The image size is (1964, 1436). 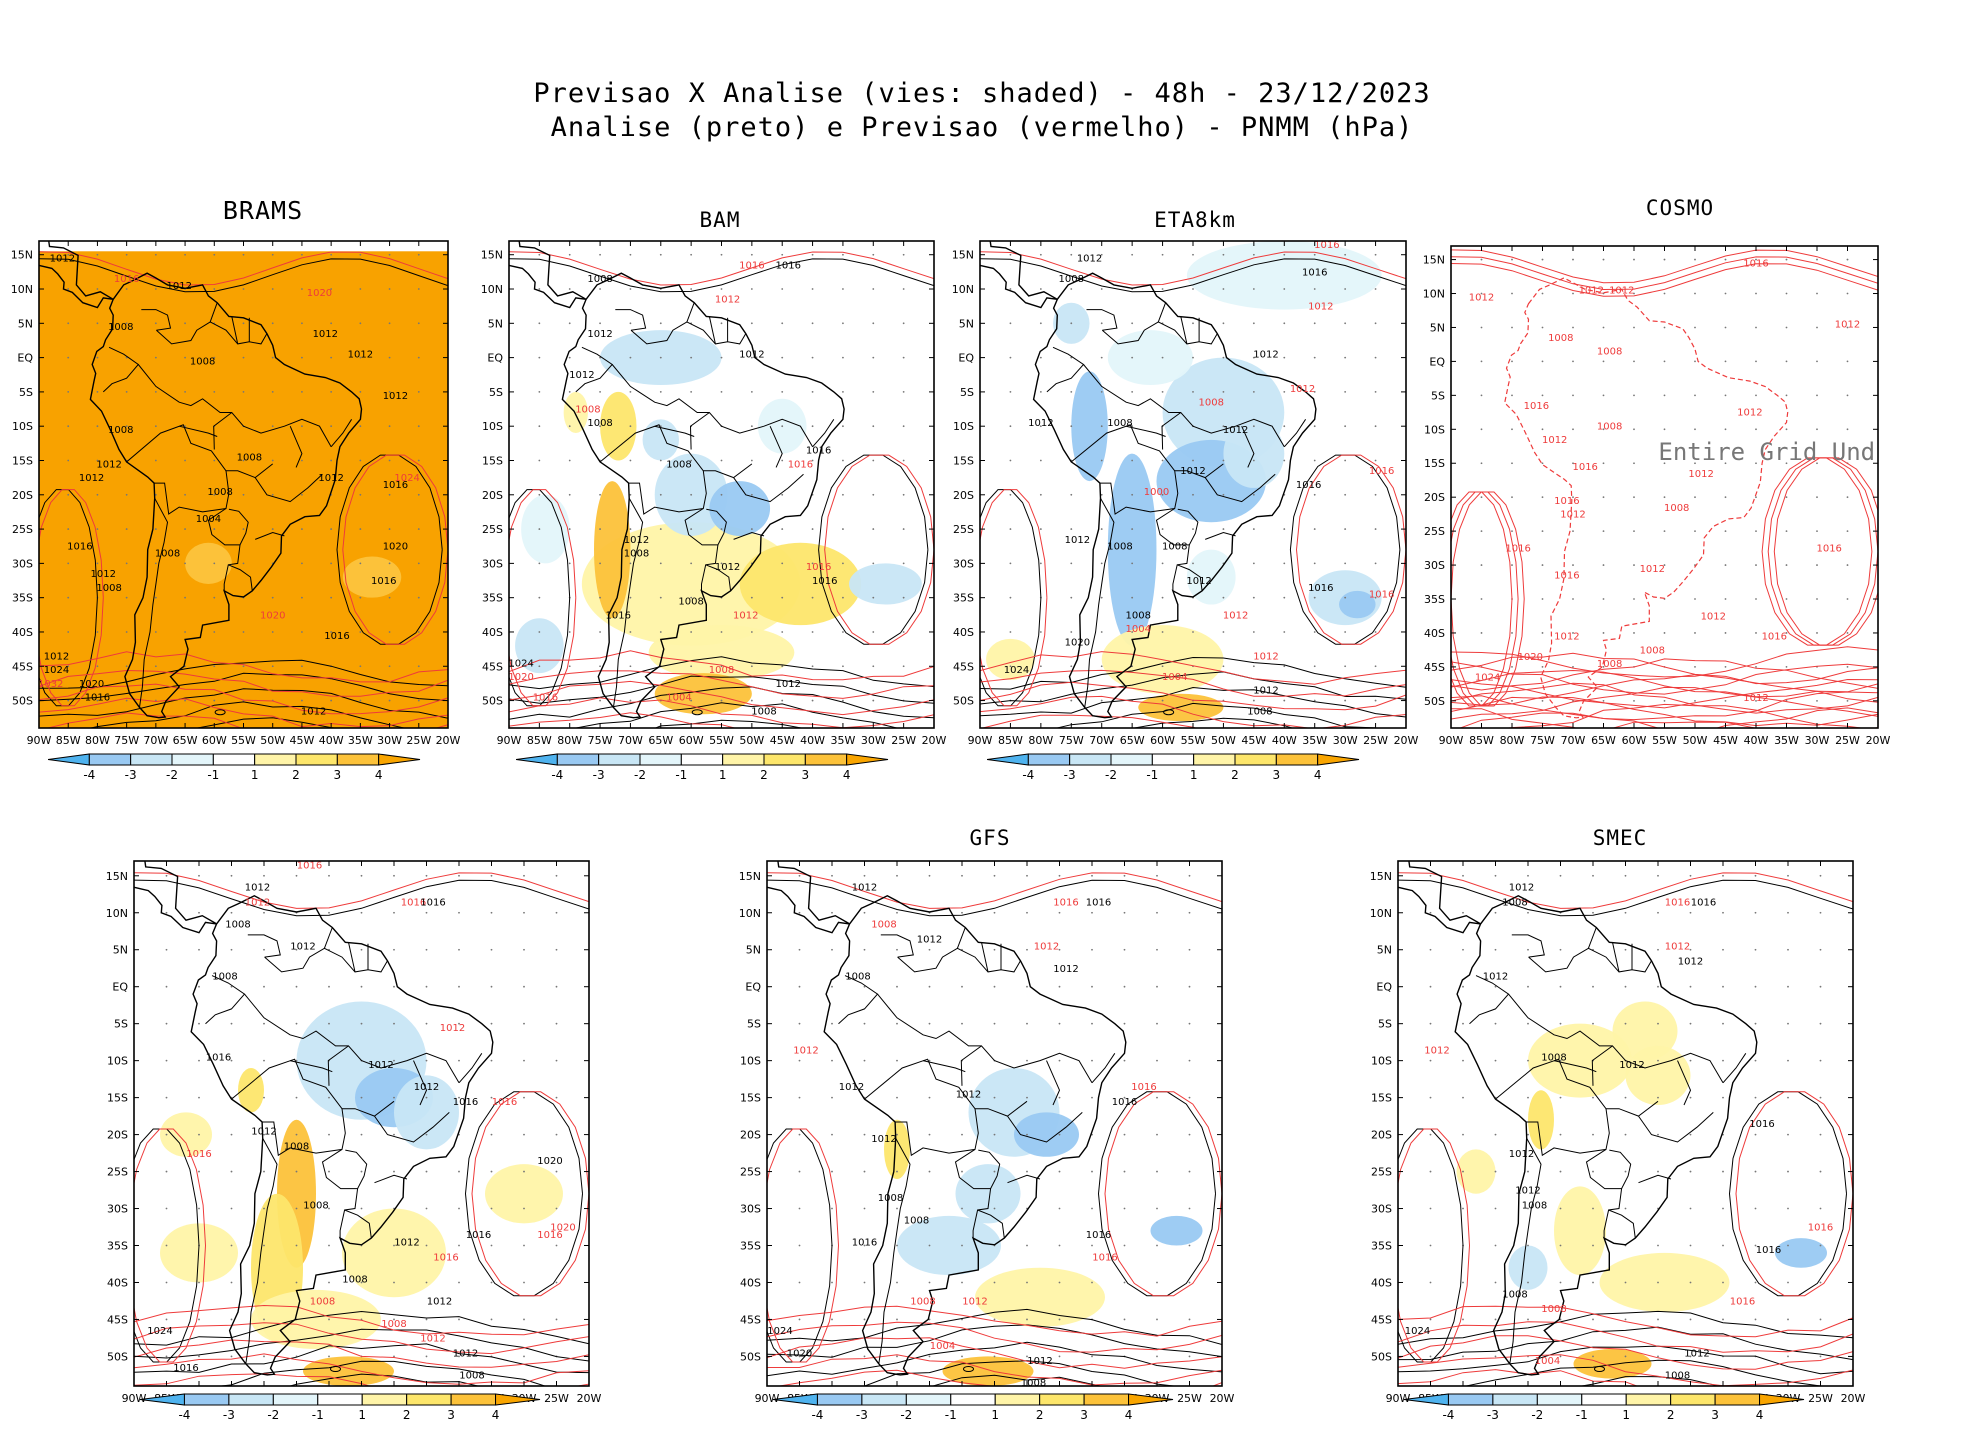 What do you see at coordinates (706, 770) in the screenshot?
I see `colorbar-bam: -4 -3 -2 -1 1 2 3 4` at bounding box center [706, 770].